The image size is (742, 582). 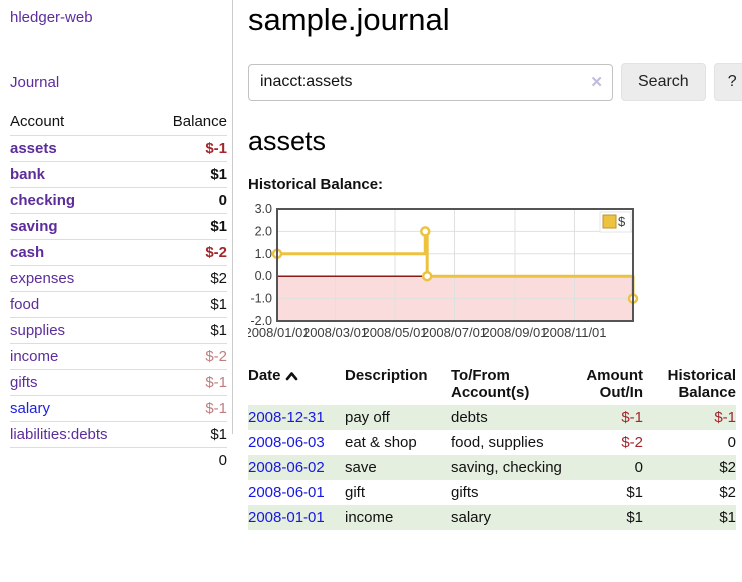 I want to click on clear-search-icon: ✕, so click(x=596, y=82).